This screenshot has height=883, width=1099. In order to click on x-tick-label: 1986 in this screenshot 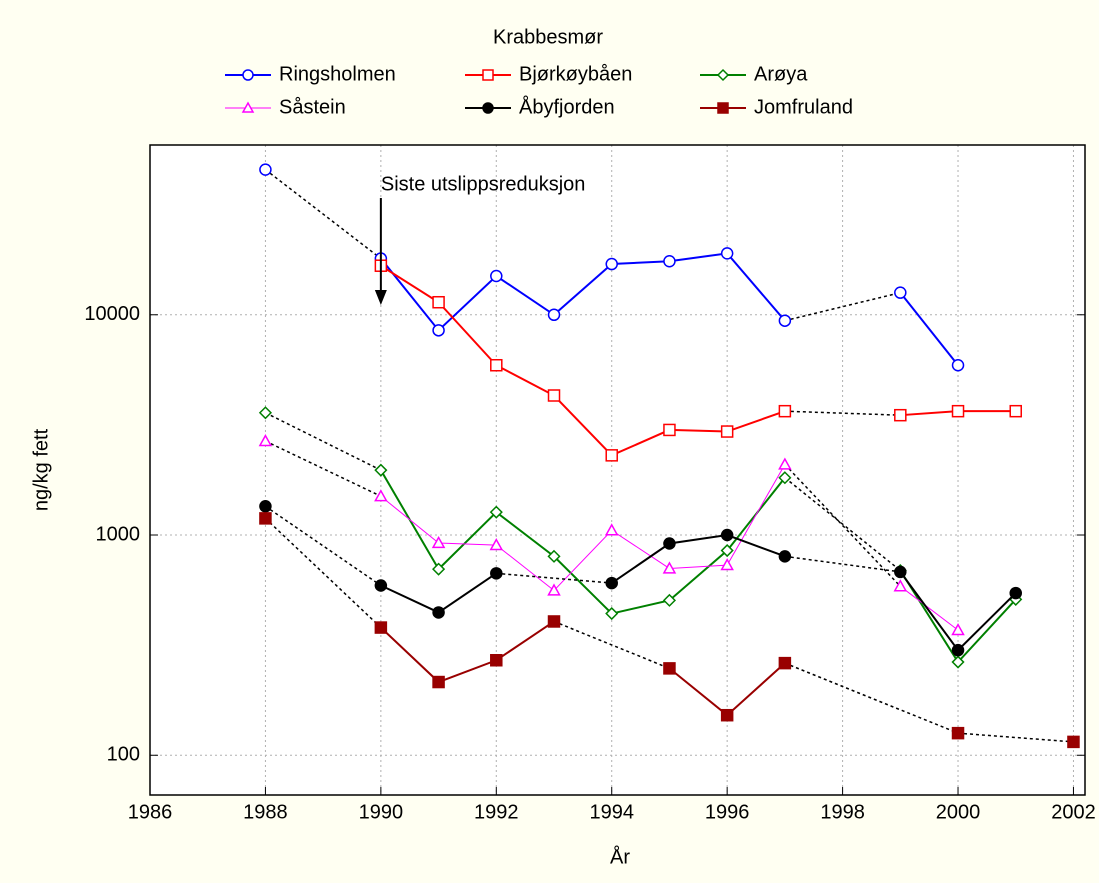, I will do `click(150, 812)`.